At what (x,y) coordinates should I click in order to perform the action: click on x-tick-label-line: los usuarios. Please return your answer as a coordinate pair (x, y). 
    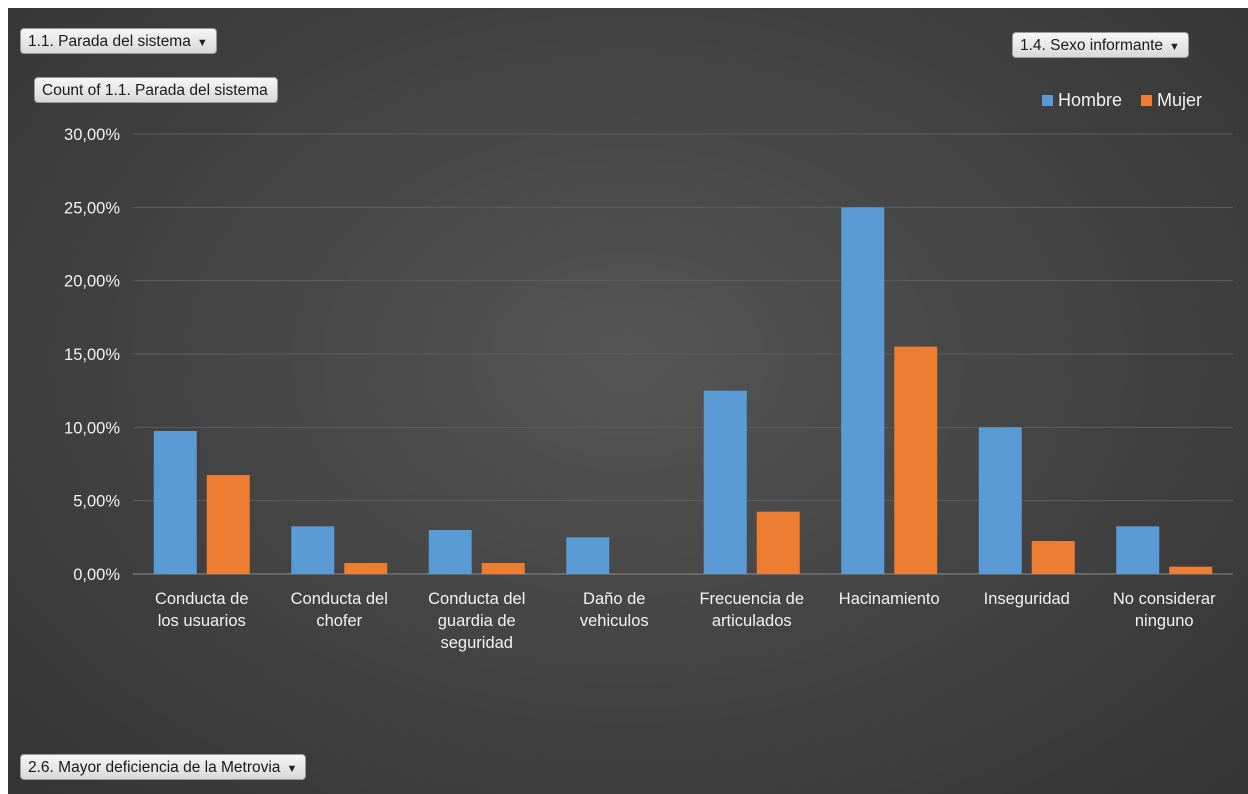
    Looking at the image, I should click on (202, 621).